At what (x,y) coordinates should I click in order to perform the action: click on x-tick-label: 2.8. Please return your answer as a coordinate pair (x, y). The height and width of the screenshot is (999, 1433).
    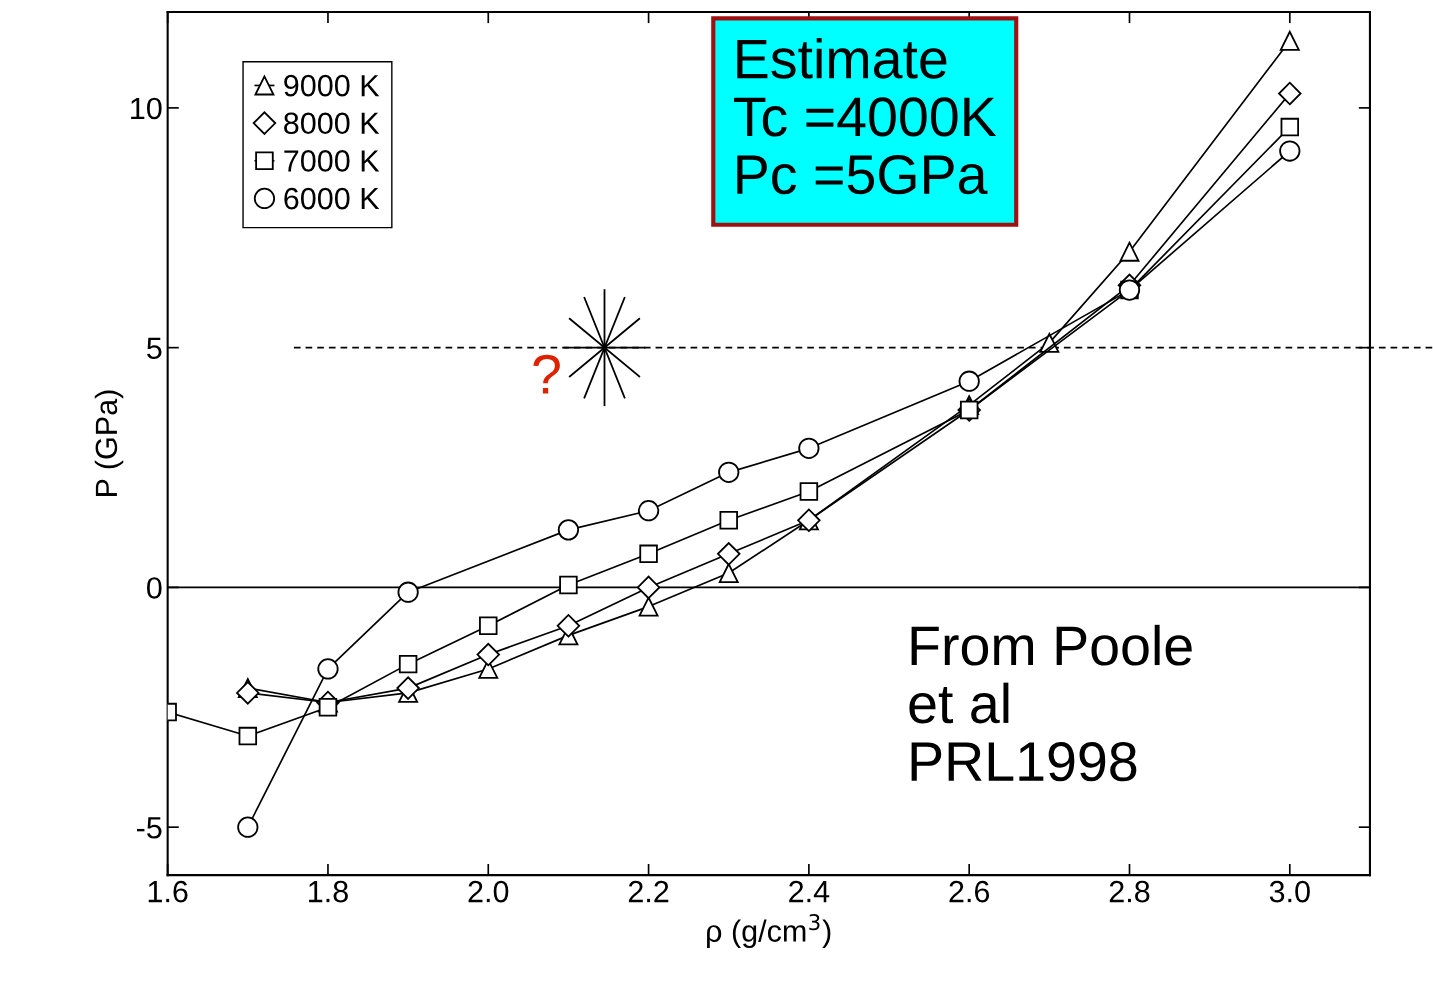
    Looking at the image, I should click on (1129, 891).